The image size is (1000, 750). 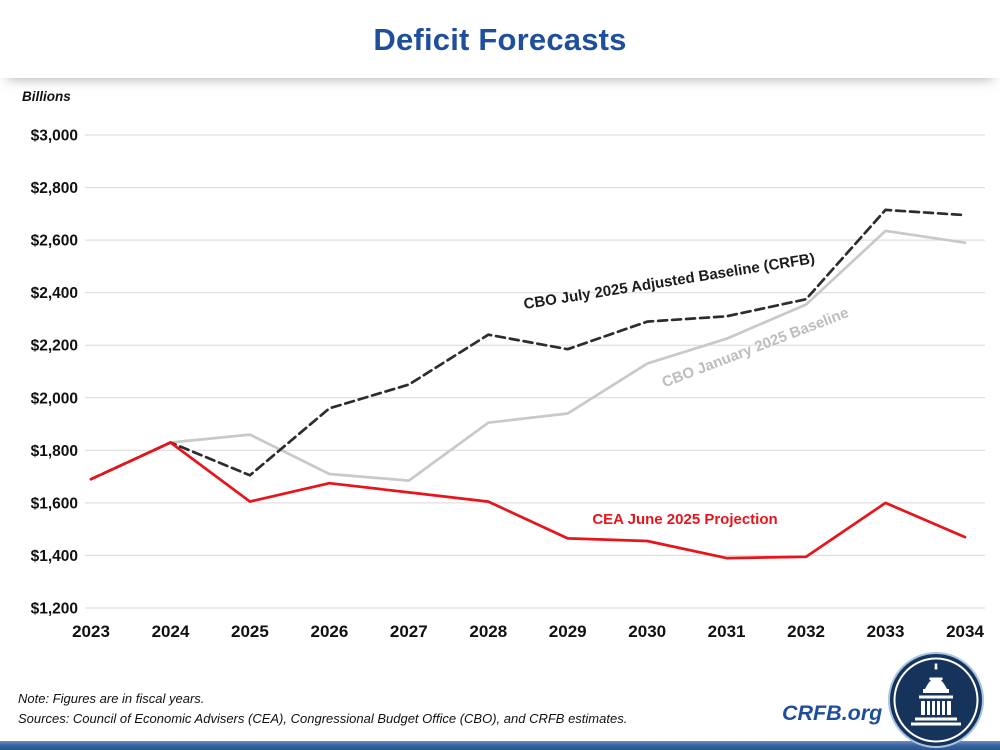 I want to click on y-tick-label: $2,800, so click(x=54, y=188).